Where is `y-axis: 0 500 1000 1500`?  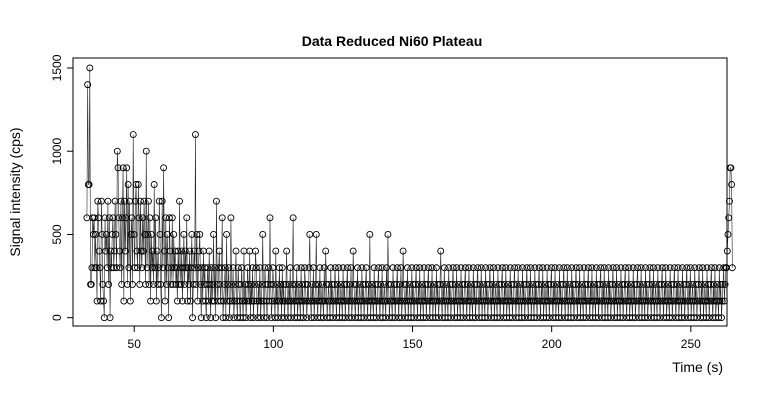 y-axis: 0 500 1000 1500 is located at coordinates (61, 187).